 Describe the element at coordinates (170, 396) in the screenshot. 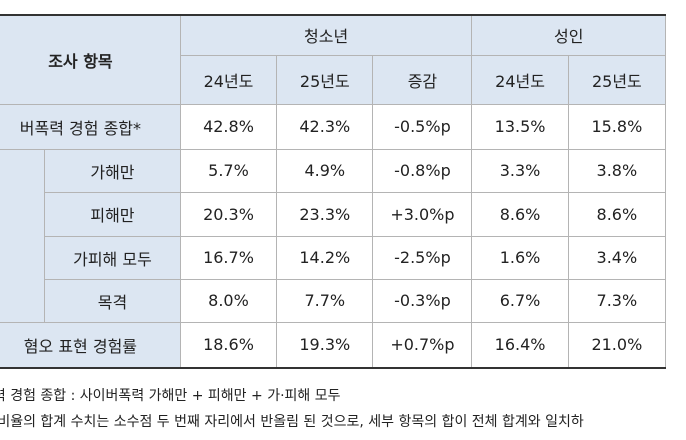

I see `footnote: 폭력 경험 종합 : 사이버폭력 가해만 + 피해만 + 가·피해 모두` at that location.